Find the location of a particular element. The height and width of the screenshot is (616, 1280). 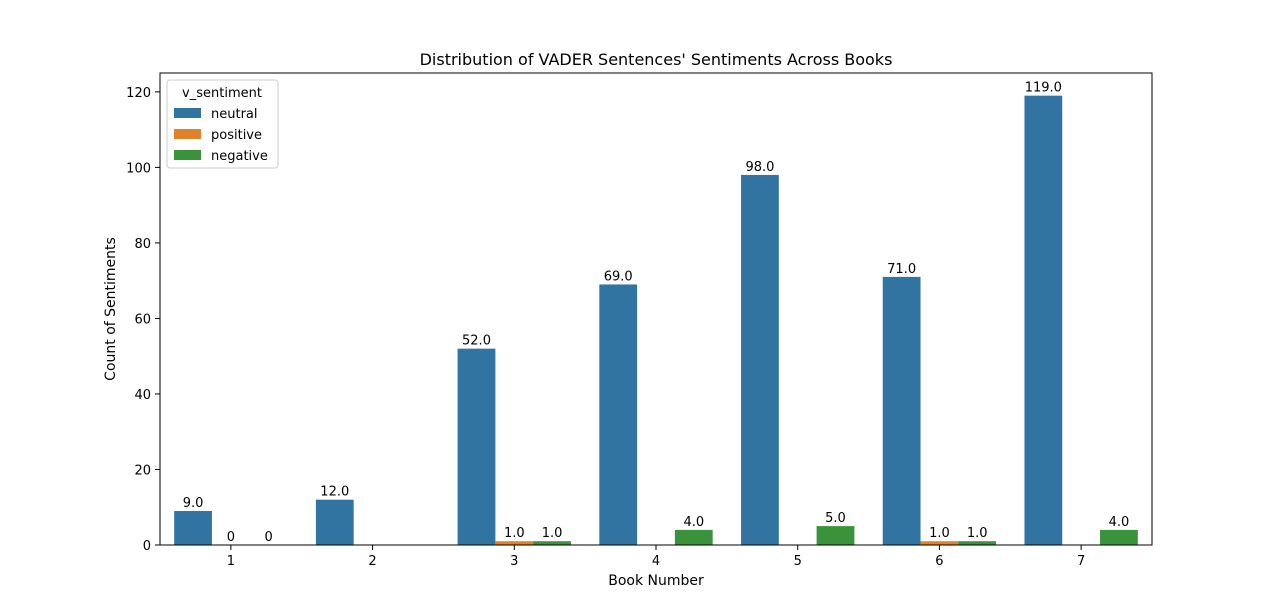

y-axis-label: Count of Sentiments is located at coordinates (111, 309).